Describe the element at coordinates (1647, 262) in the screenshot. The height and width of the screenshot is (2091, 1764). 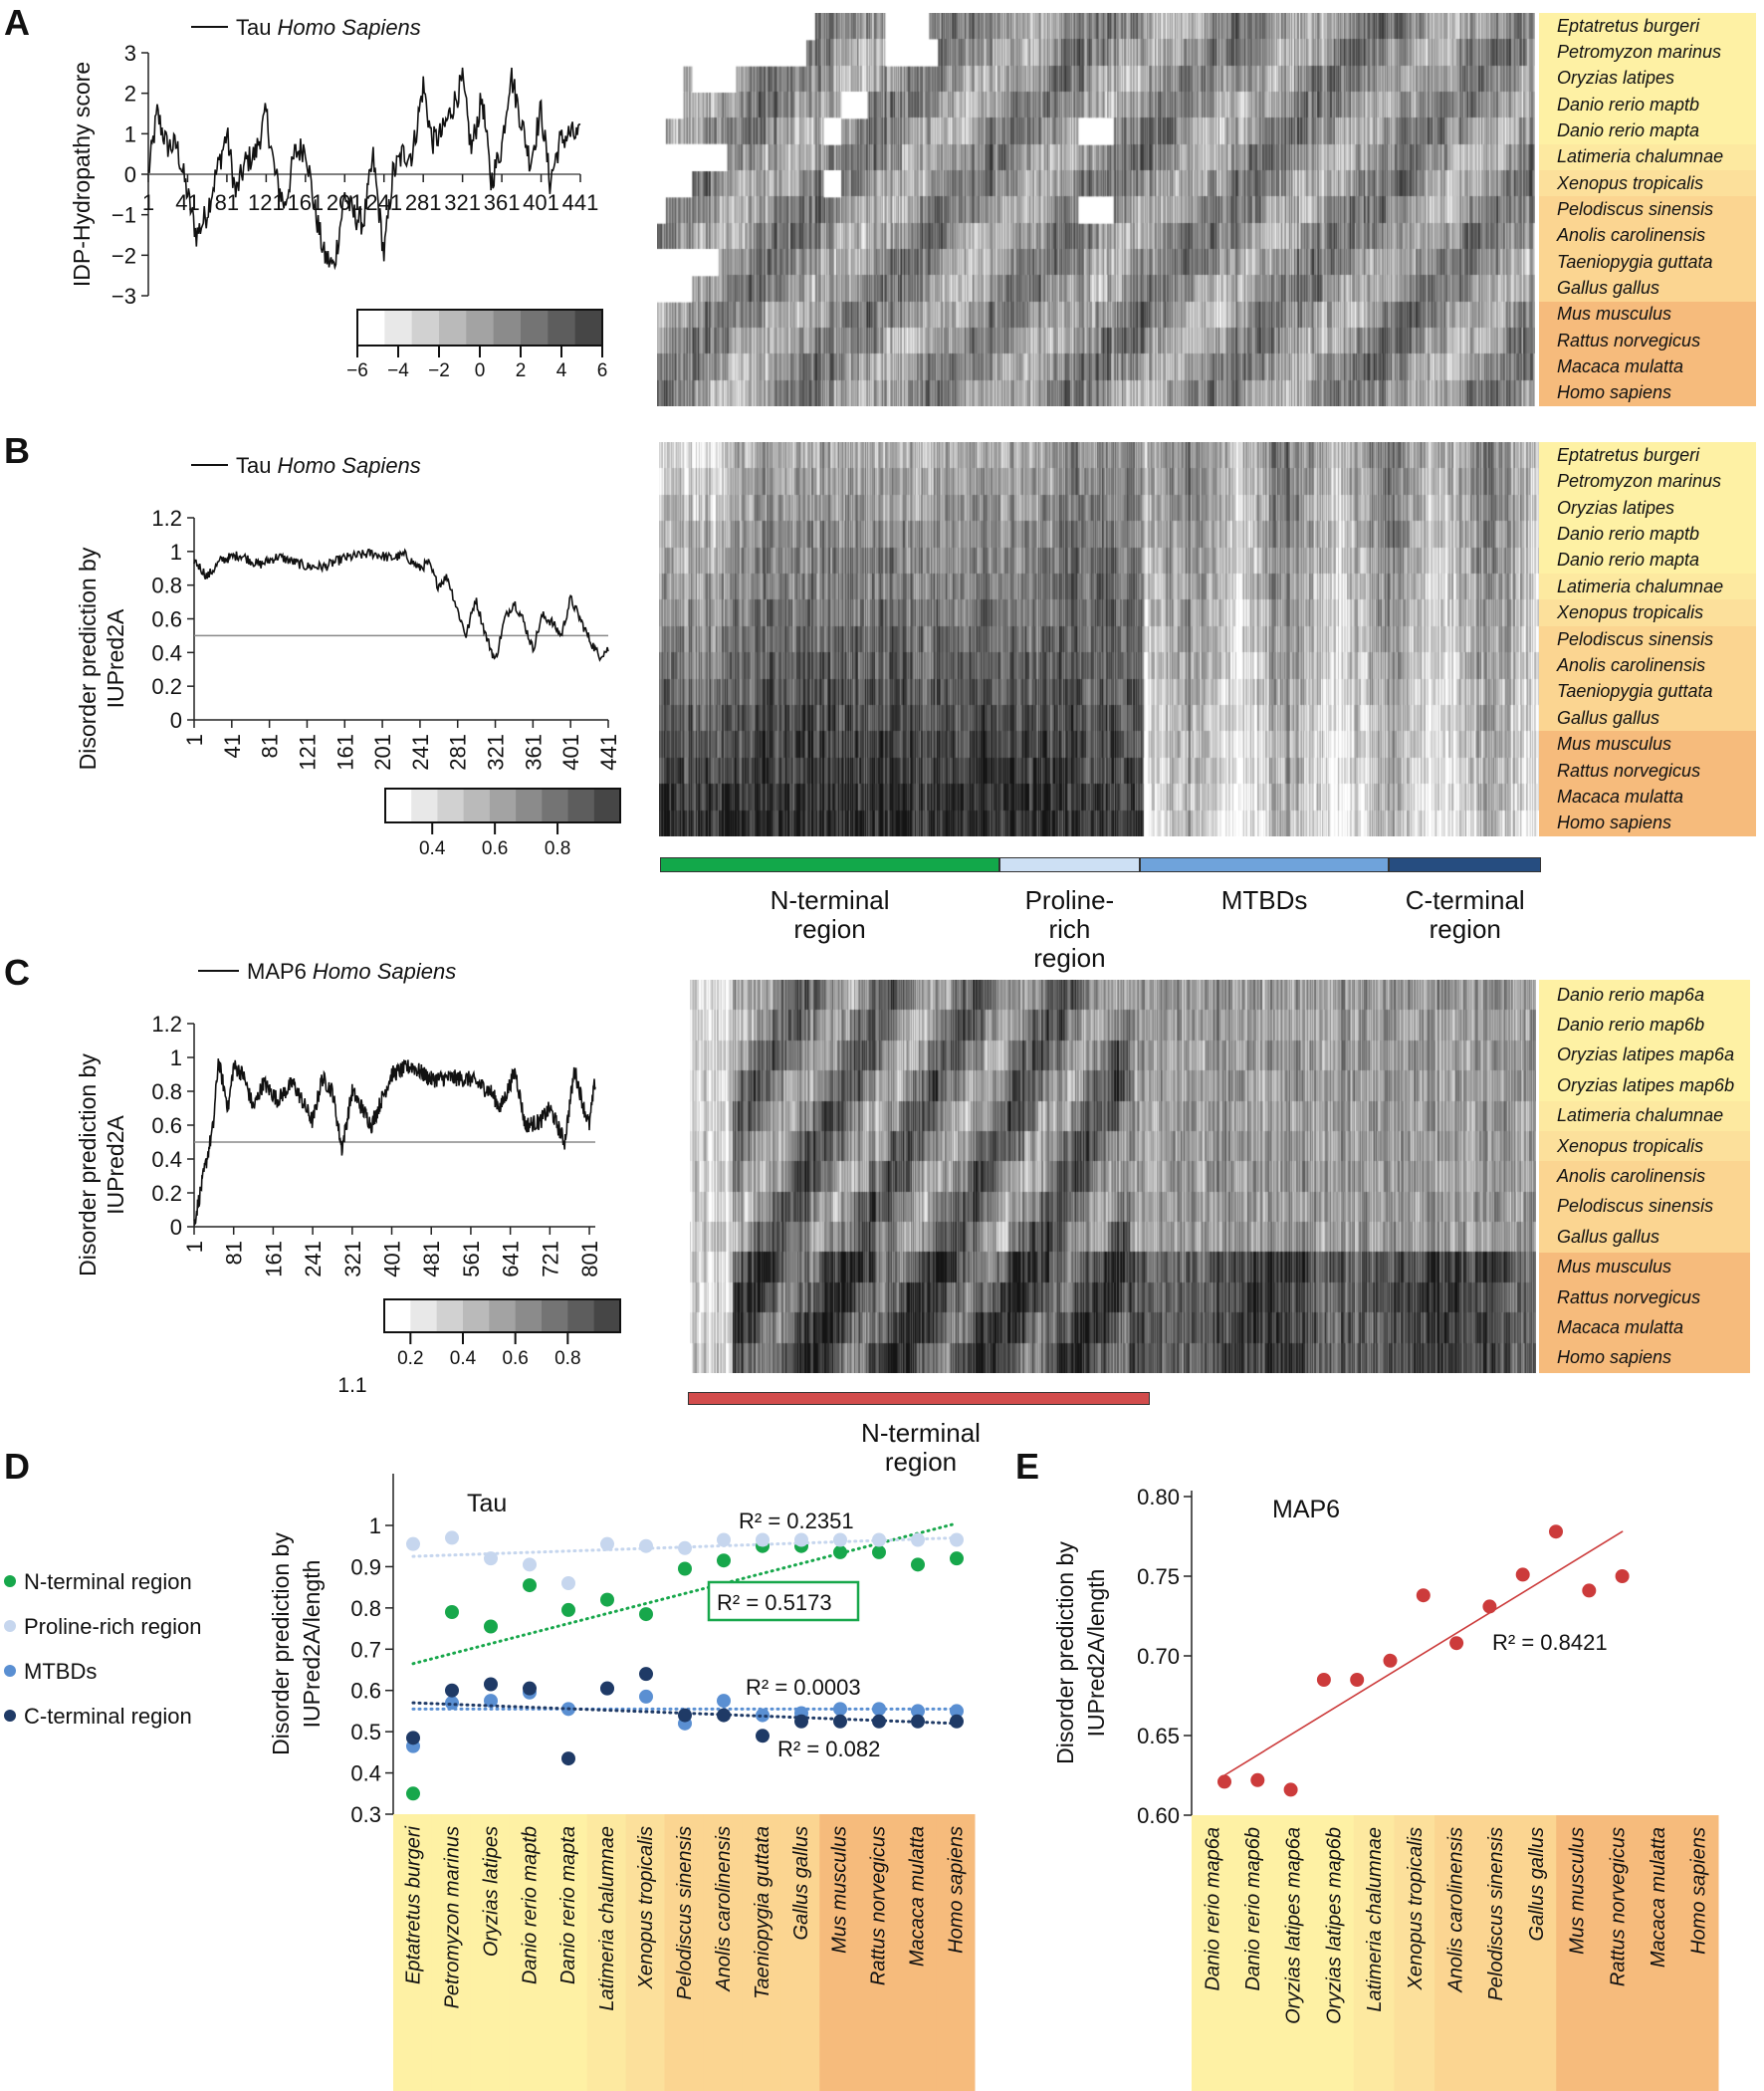
I see `species-label: Taeniopygia guttata` at that location.